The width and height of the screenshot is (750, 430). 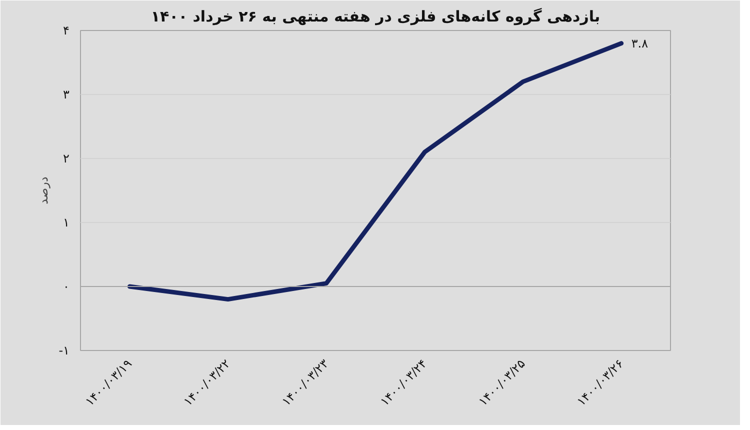 What do you see at coordinates (600, 382) in the screenshot?
I see `x-tick-label: ۱۴۰۰/۰۳/۲۶` at bounding box center [600, 382].